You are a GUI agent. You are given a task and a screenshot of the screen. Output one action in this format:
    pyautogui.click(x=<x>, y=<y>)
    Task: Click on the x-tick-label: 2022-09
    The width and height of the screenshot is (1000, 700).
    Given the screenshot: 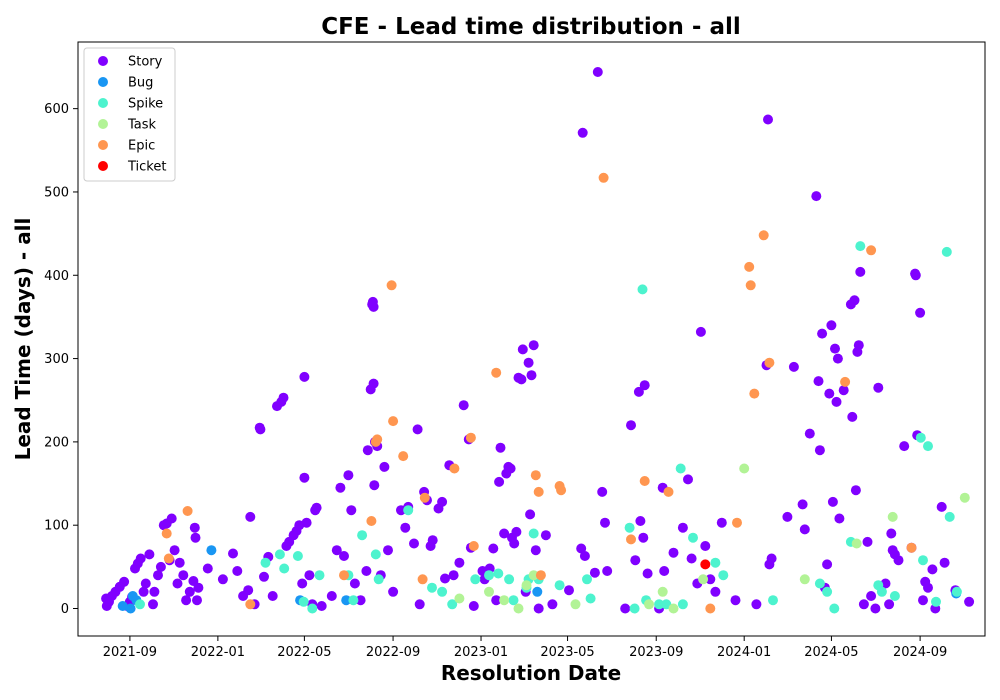 What is the action you would take?
    pyautogui.click(x=393, y=652)
    